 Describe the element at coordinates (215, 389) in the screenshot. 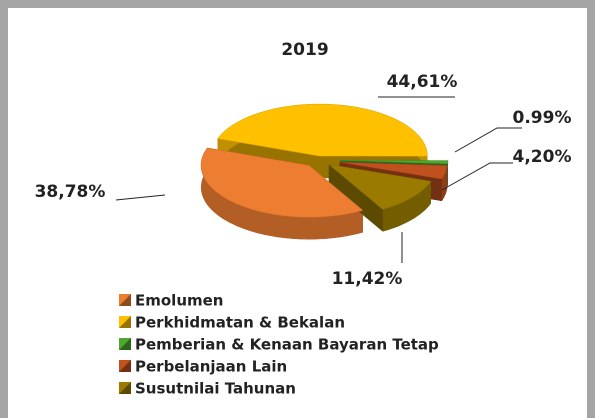

I see `legend-label: Susutnilai Tahunan` at that location.